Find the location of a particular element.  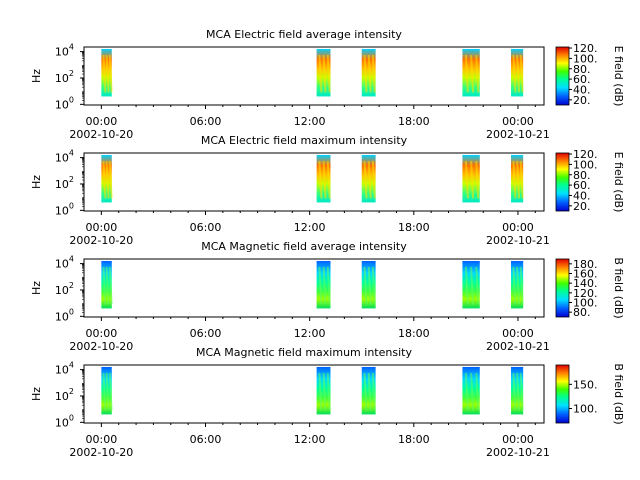

colorbar-tick-label: 140. is located at coordinates (585, 283).